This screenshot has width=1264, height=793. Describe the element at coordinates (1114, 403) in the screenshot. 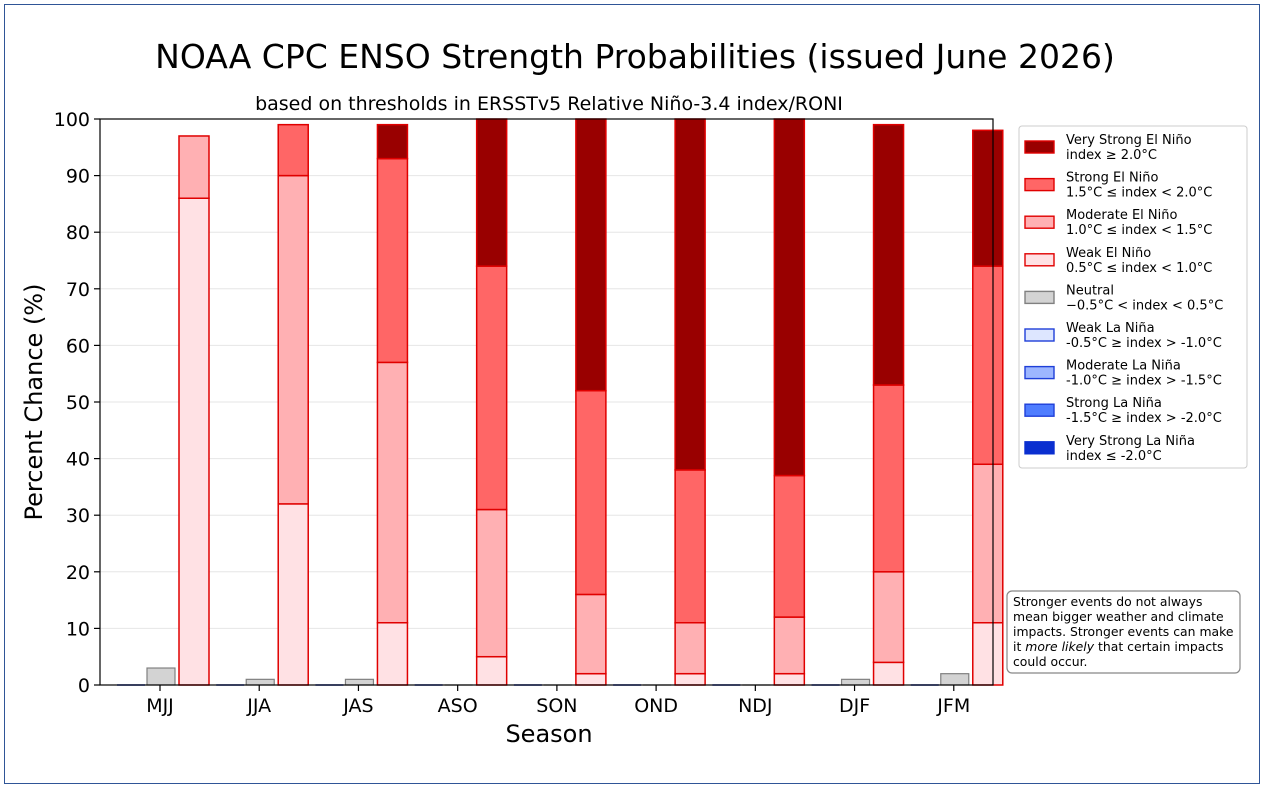

I see `legend-label: Strong La Niña` at that location.